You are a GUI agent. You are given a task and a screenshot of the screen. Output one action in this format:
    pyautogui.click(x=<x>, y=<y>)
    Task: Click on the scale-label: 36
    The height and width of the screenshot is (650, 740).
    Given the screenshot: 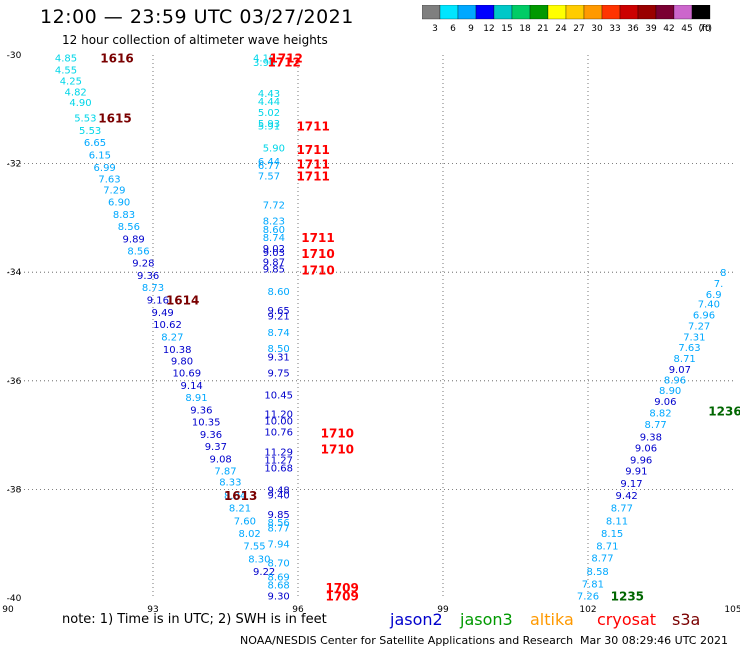 What is the action you would take?
    pyautogui.click(x=633, y=29)
    